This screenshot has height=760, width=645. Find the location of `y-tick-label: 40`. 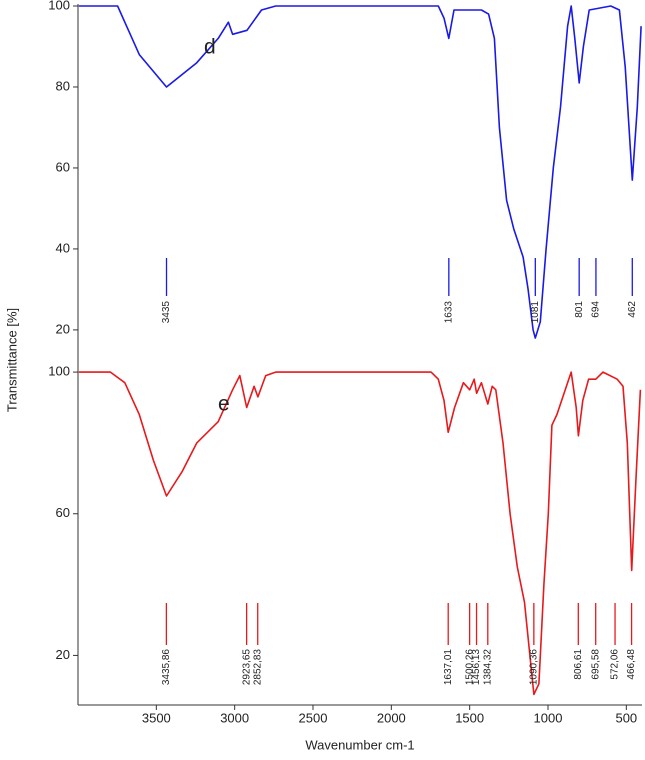

y-tick-label: 40 is located at coordinates (63, 247).